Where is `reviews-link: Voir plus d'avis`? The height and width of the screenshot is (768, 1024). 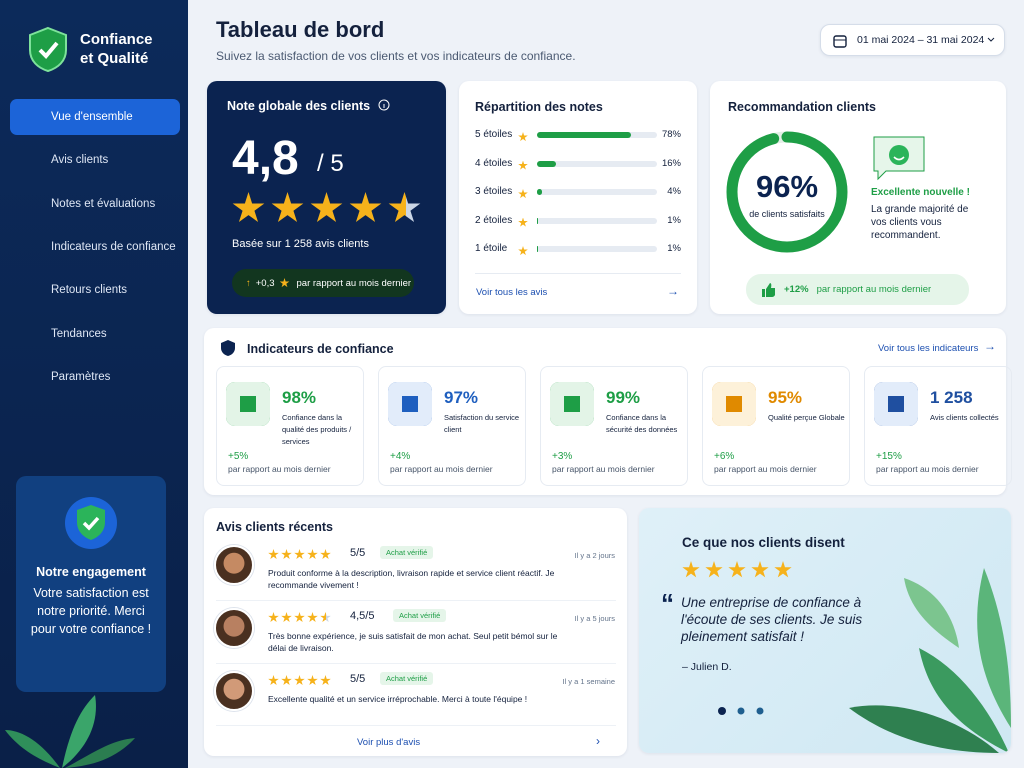 reviews-link: Voir plus d'avis is located at coordinates (389, 742).